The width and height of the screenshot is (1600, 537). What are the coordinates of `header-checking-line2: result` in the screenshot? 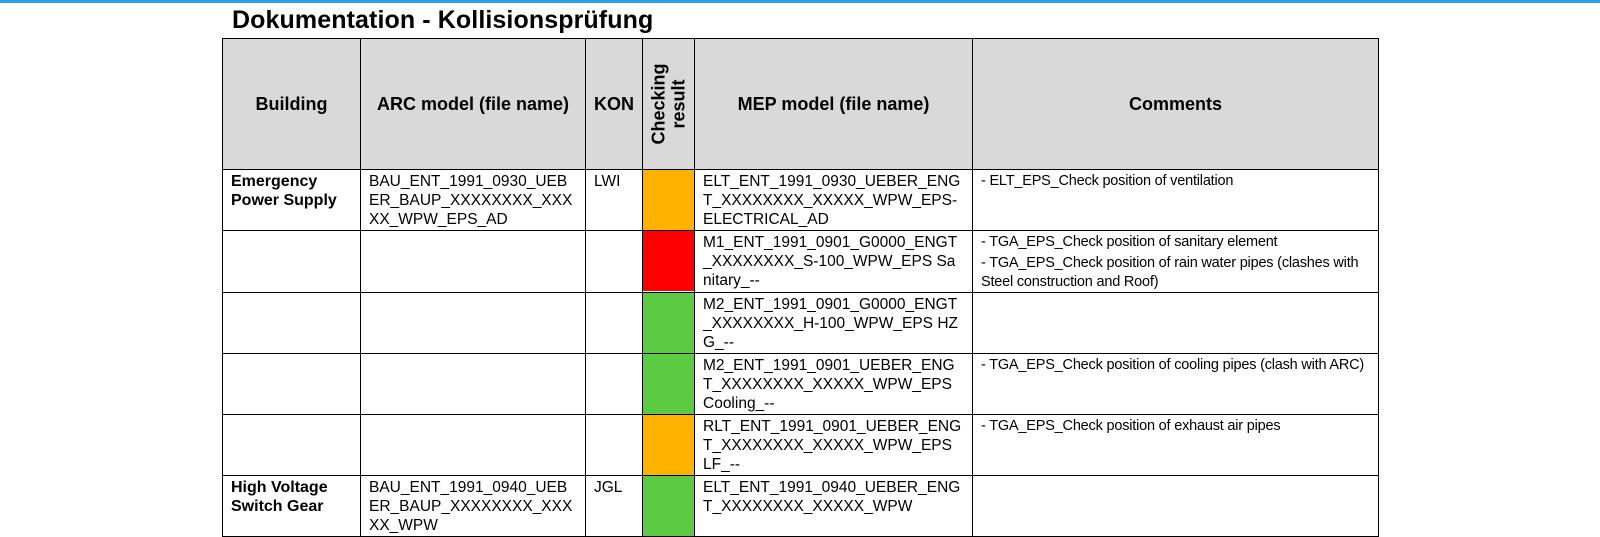 It's located at (678, 104).